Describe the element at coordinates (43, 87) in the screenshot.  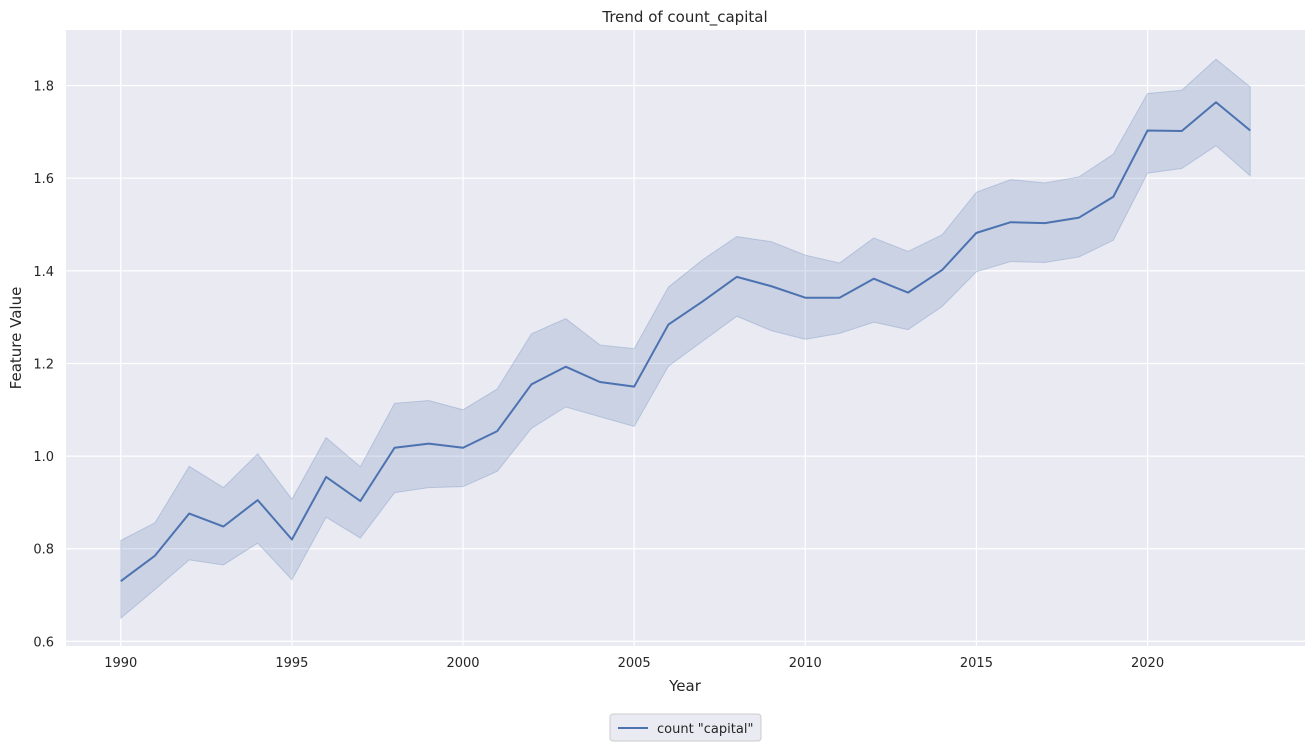
I see `y-tick-label: 1.8` at that location.